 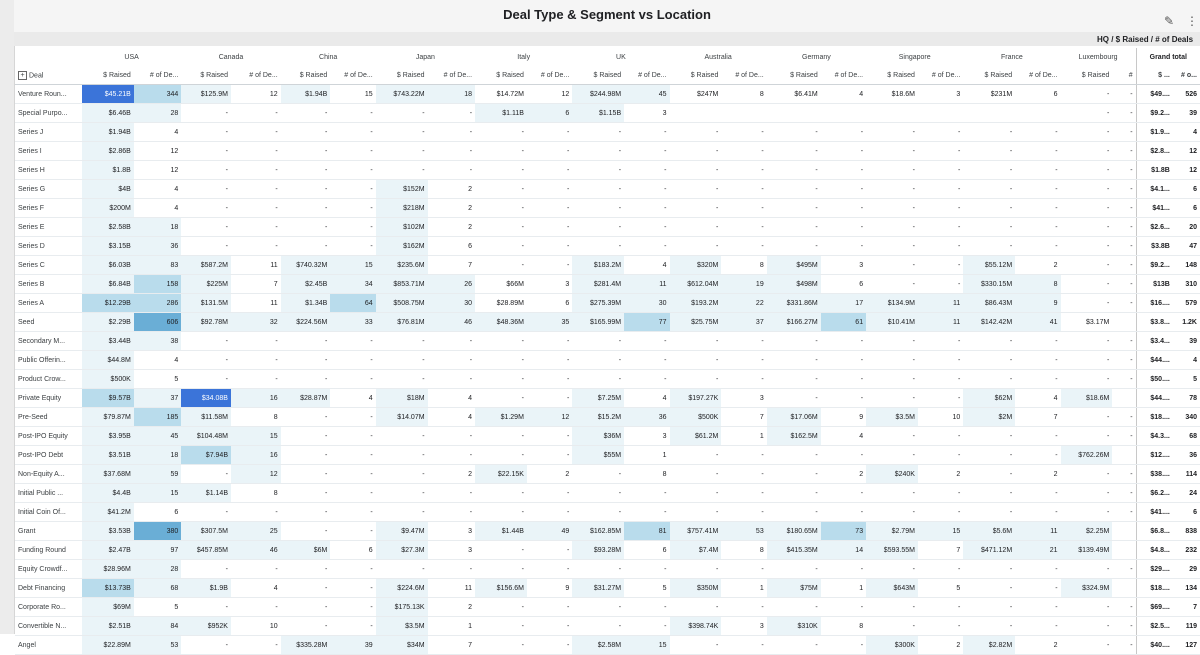 I want to click on location-header: China, so click(x=328, y=57).